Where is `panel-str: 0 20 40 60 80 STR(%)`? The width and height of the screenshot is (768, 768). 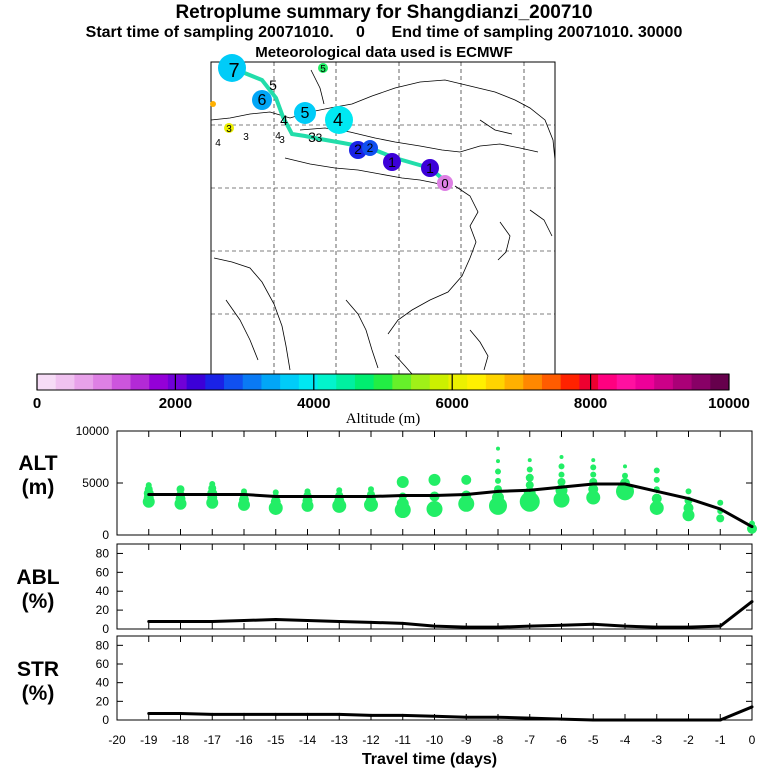
panel-str: 0 20 40 60 80 STR(%) is located at coordinates (385, 681).